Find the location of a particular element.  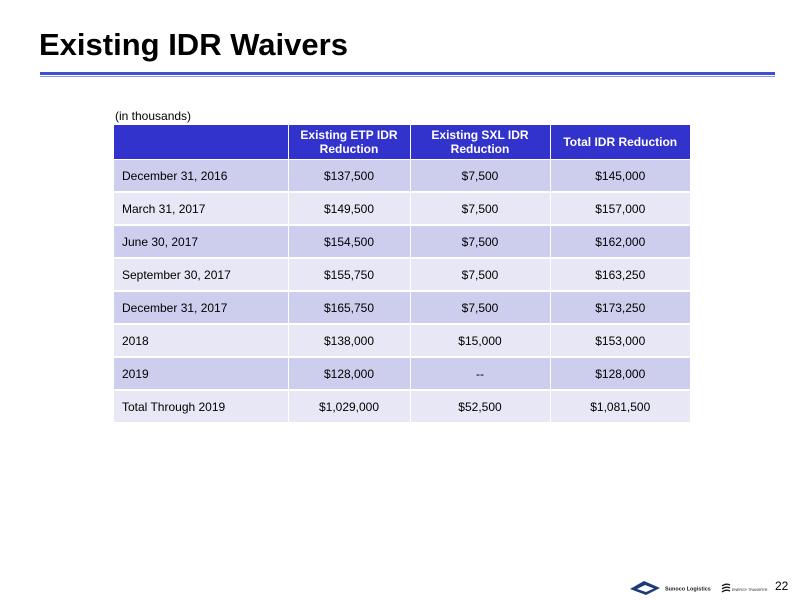

etp-reduction-cell: $155,750 is located at coordinates (349, 275).